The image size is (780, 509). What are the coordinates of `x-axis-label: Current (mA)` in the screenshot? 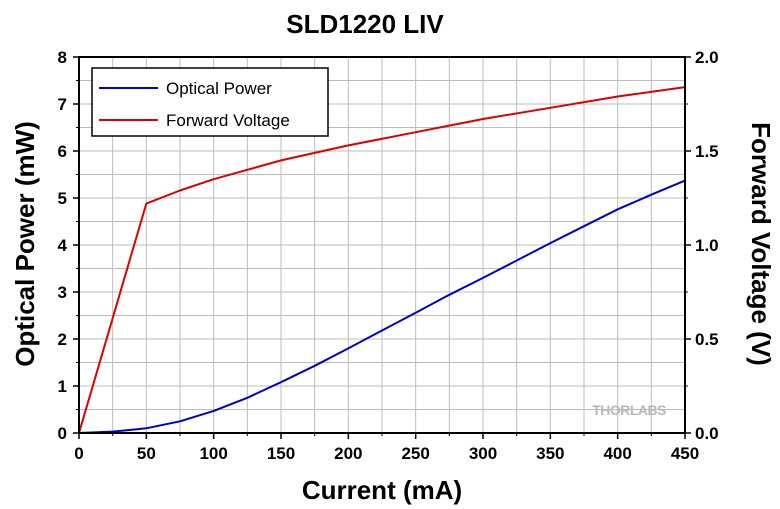 It's located at (382, 490).